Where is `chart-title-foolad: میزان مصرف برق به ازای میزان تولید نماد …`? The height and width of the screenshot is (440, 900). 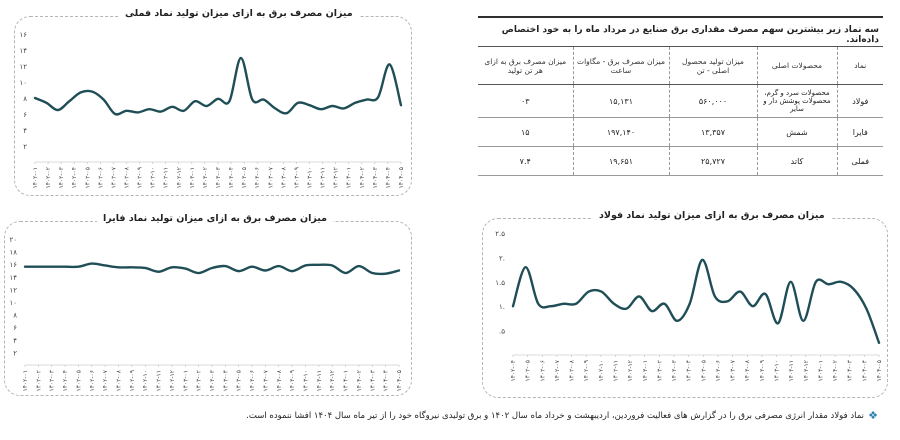 chart-title-foolad: میزان مصرف برق به ازای میزان تولید نماد … is located at coordinates (712, 215).